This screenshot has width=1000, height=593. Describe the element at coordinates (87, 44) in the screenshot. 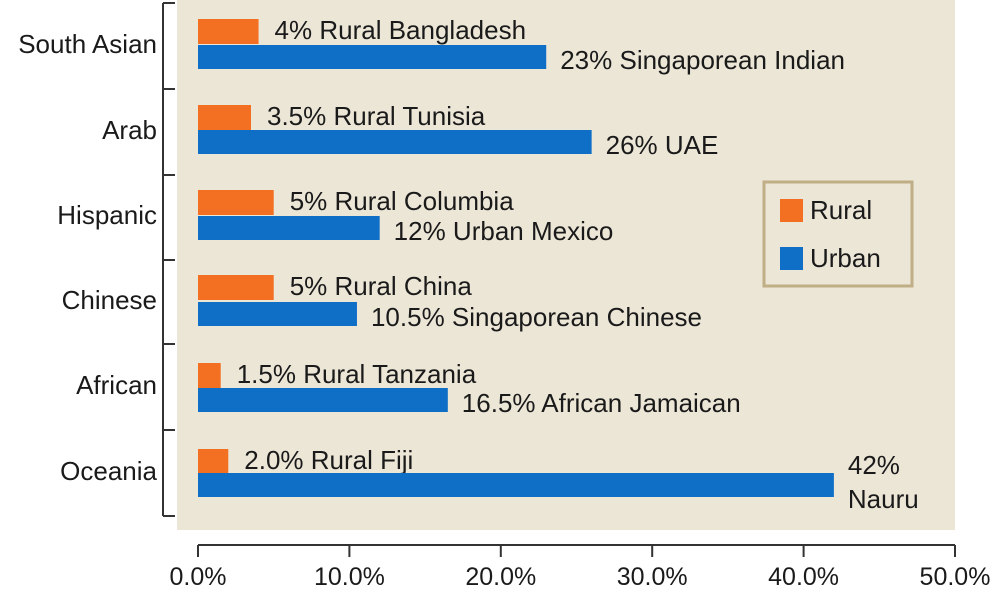

I see `category-label: South Asian` at that location.